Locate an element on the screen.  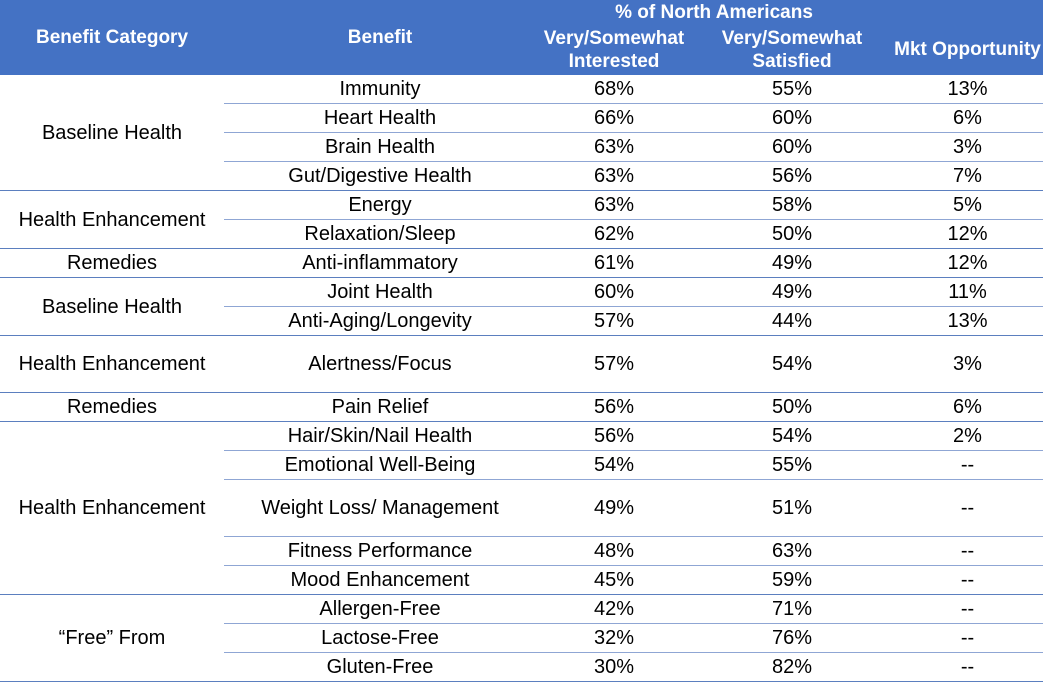
table-row: Gut/Digestive Health 63% 56% 7% is located at coordinates (521, 176).